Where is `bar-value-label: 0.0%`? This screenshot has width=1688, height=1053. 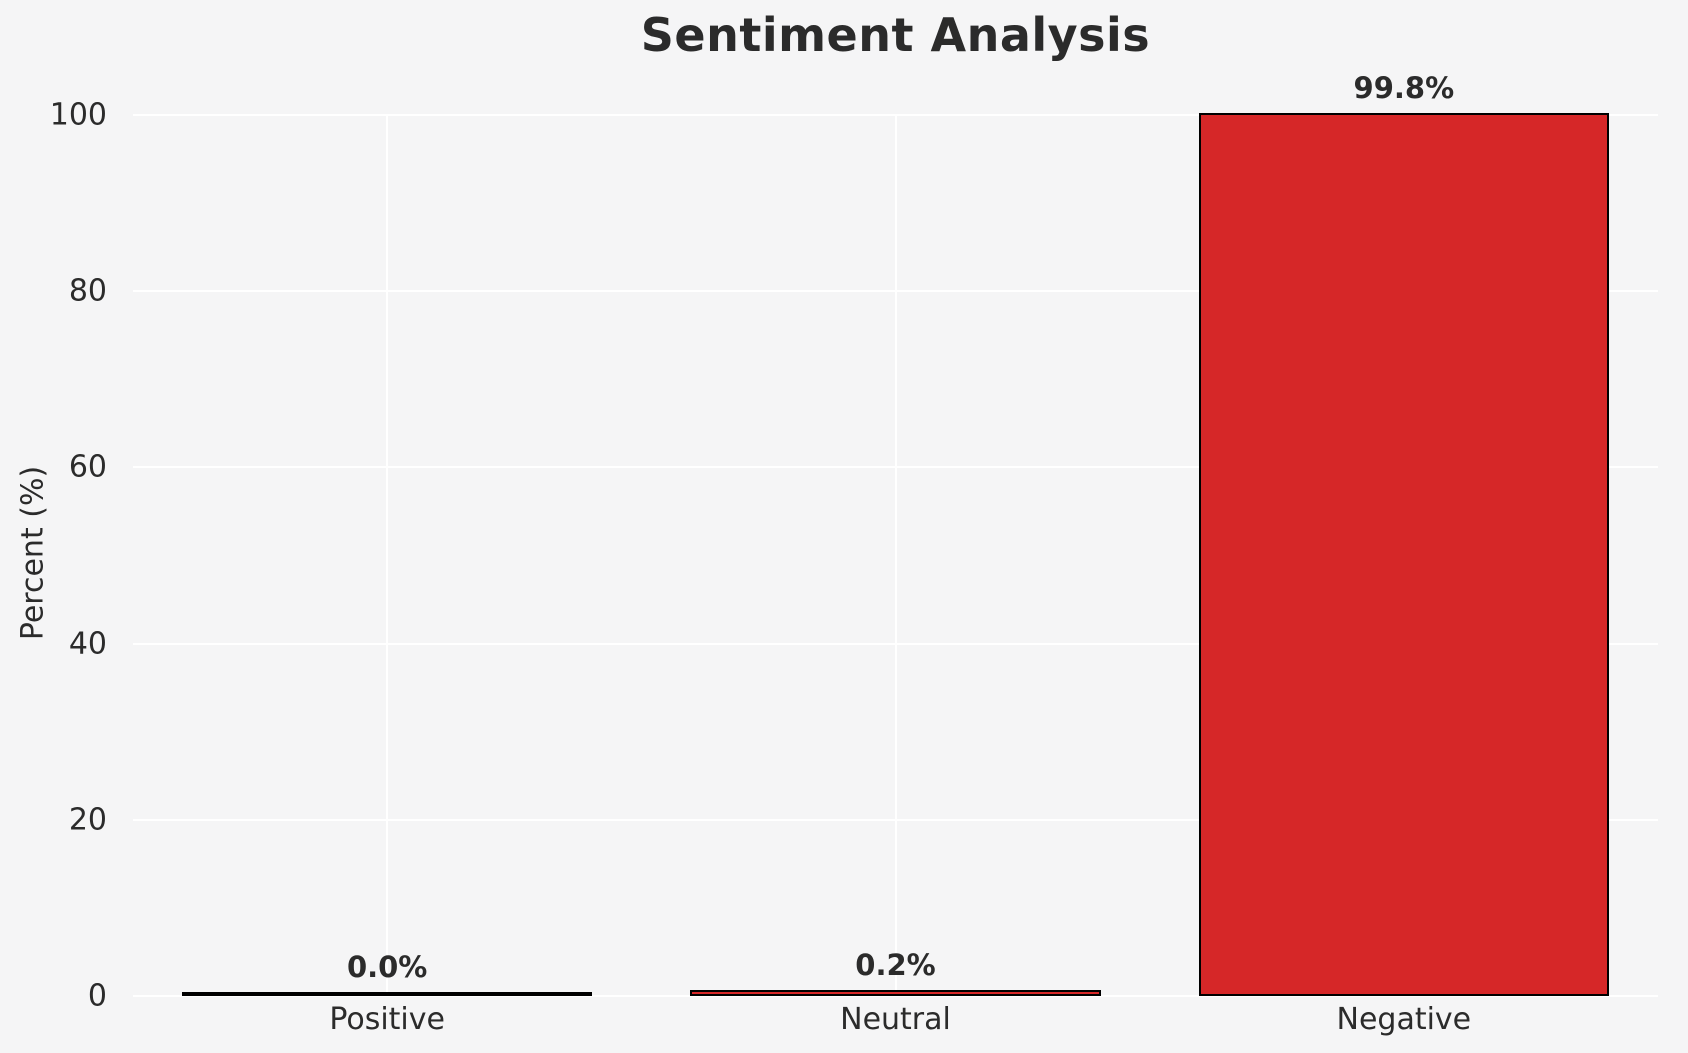 bar-value-label: 0.0% is located at coordinates (387, 967).